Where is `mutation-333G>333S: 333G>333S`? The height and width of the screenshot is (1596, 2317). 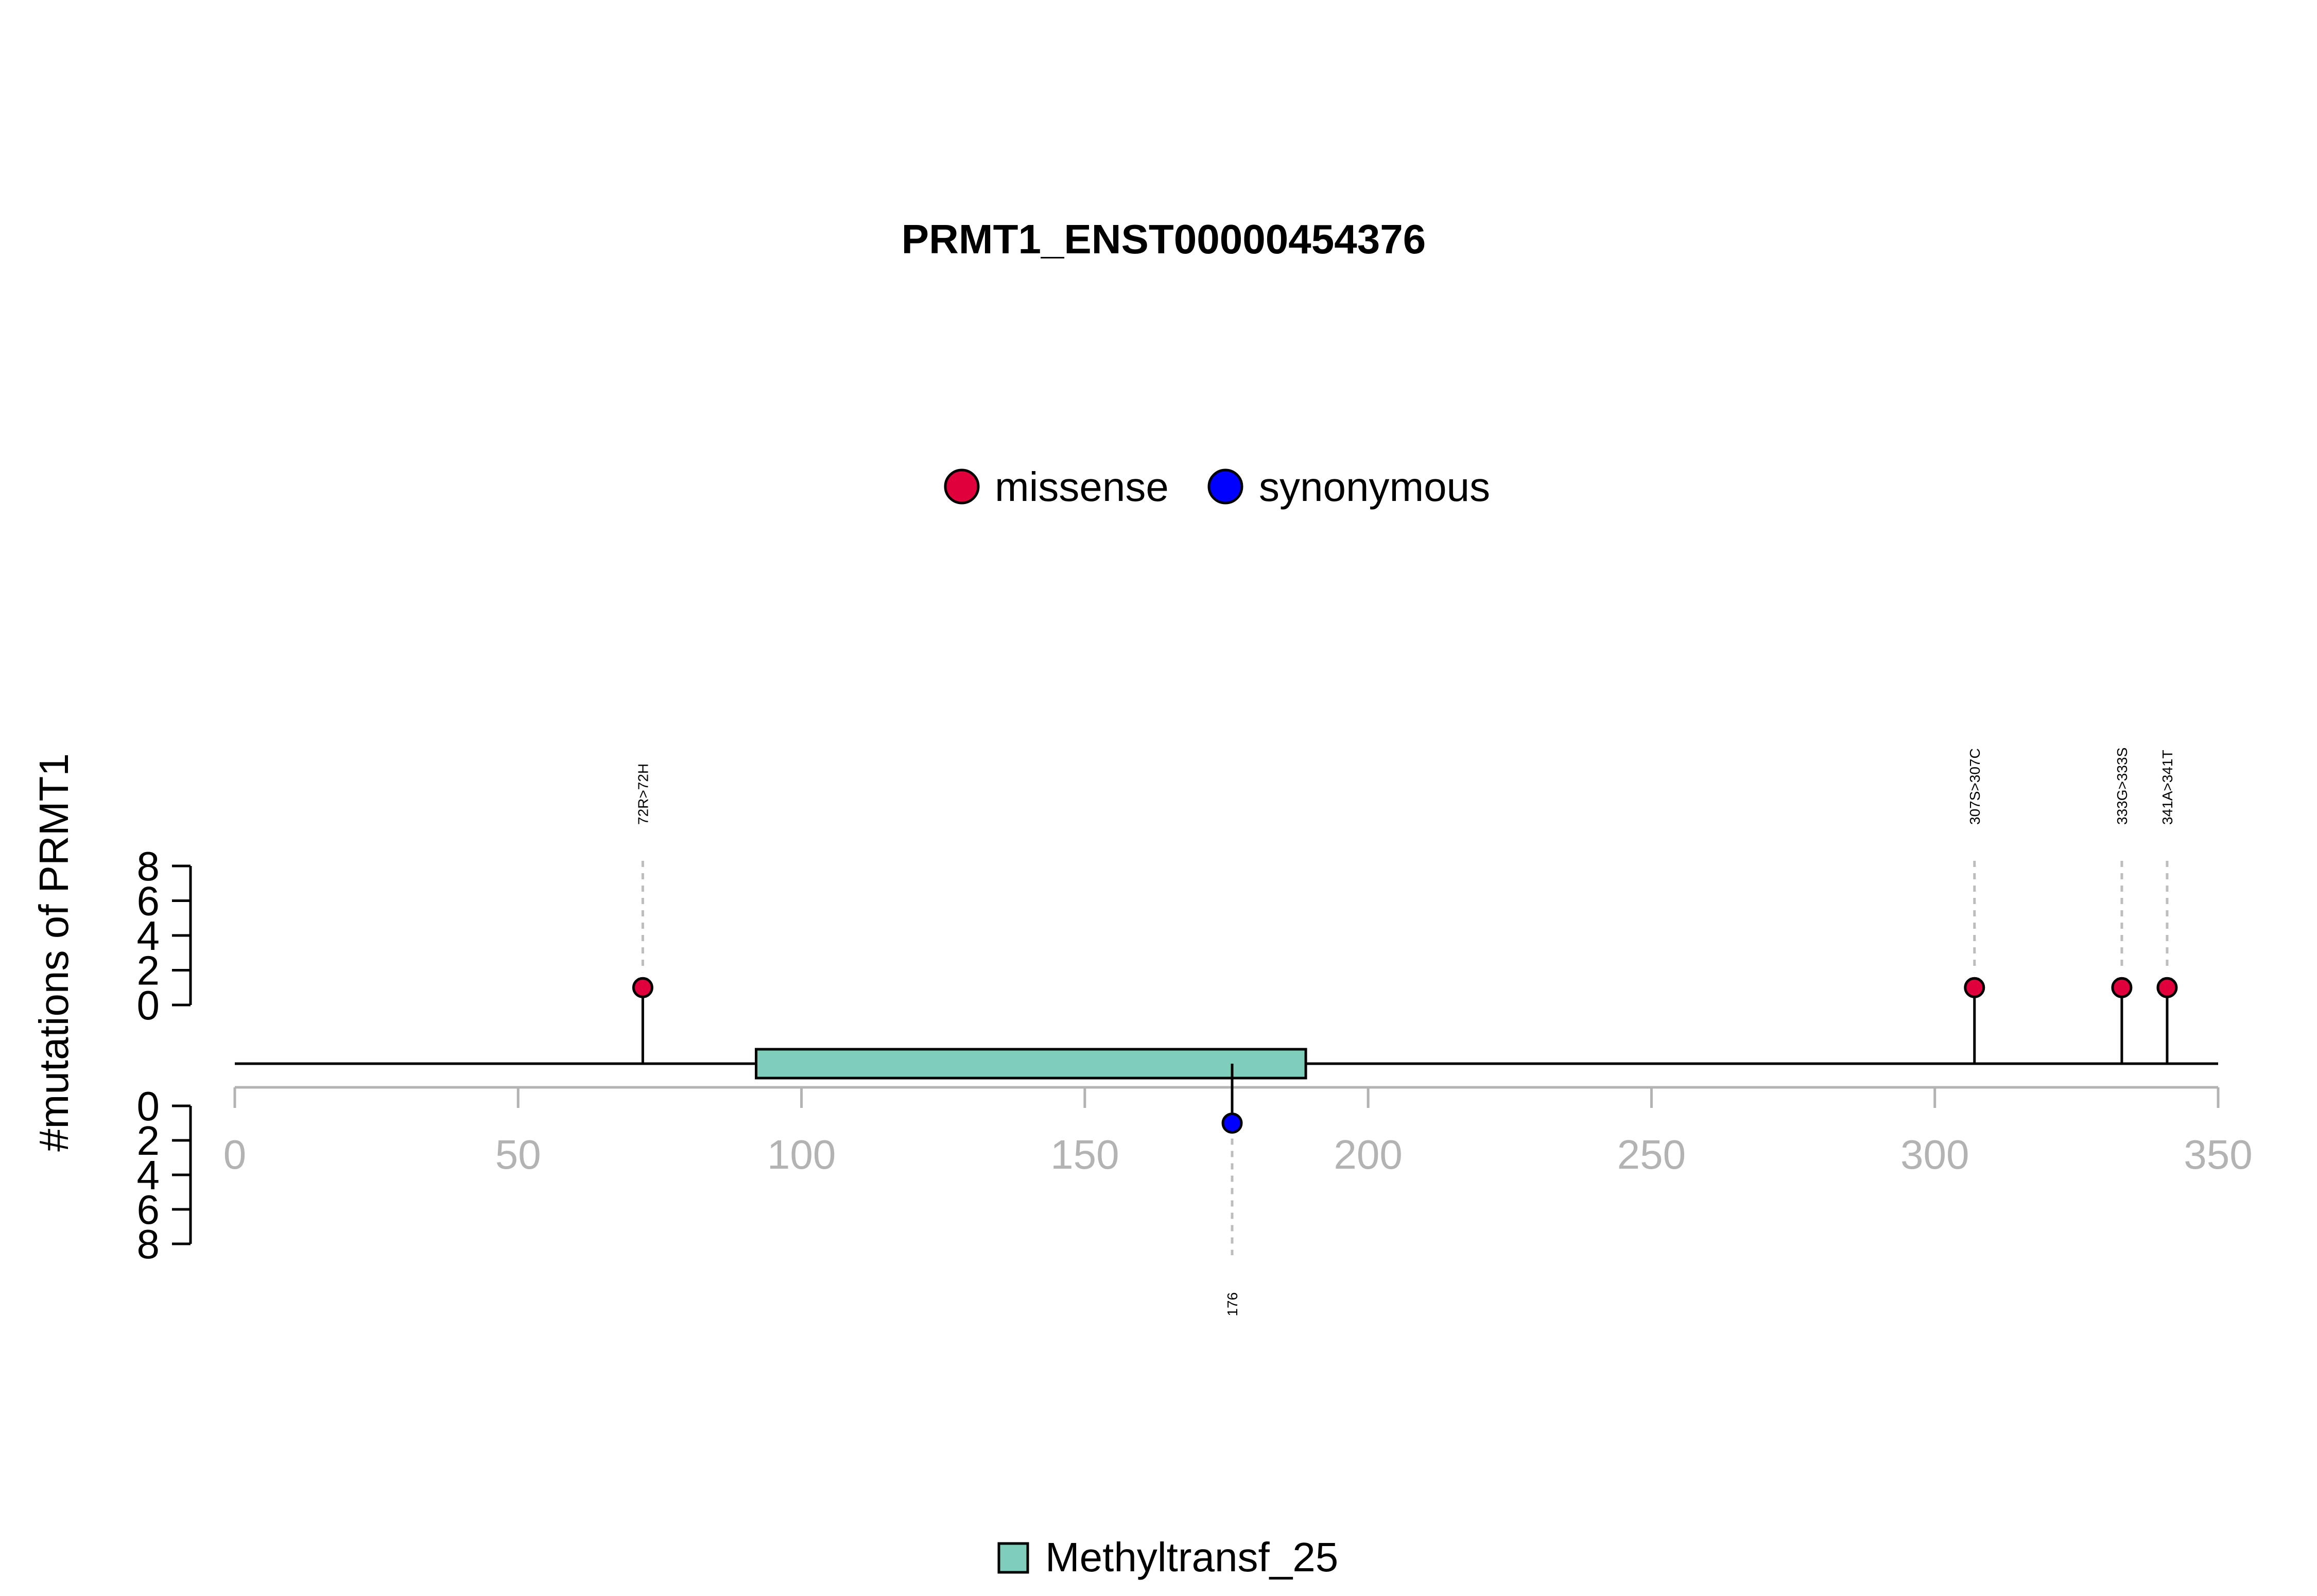 mutation-333G>333S: 333G>333S is located at coordinates (2122, 906).